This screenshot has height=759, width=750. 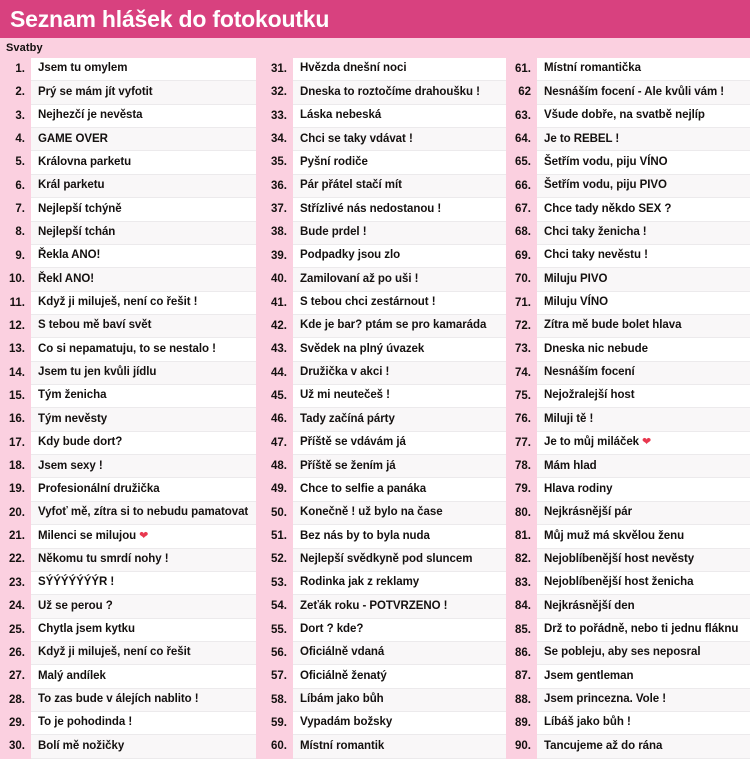 I want to click on list-row-number: 38., so click(x=274, y=233).